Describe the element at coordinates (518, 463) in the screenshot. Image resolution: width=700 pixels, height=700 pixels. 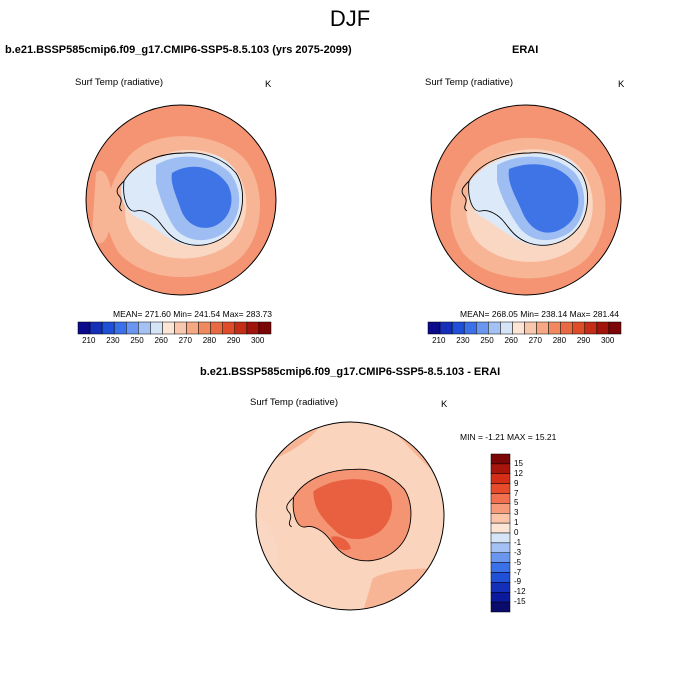
I see `colorbar-tick-label: 15` at that location.